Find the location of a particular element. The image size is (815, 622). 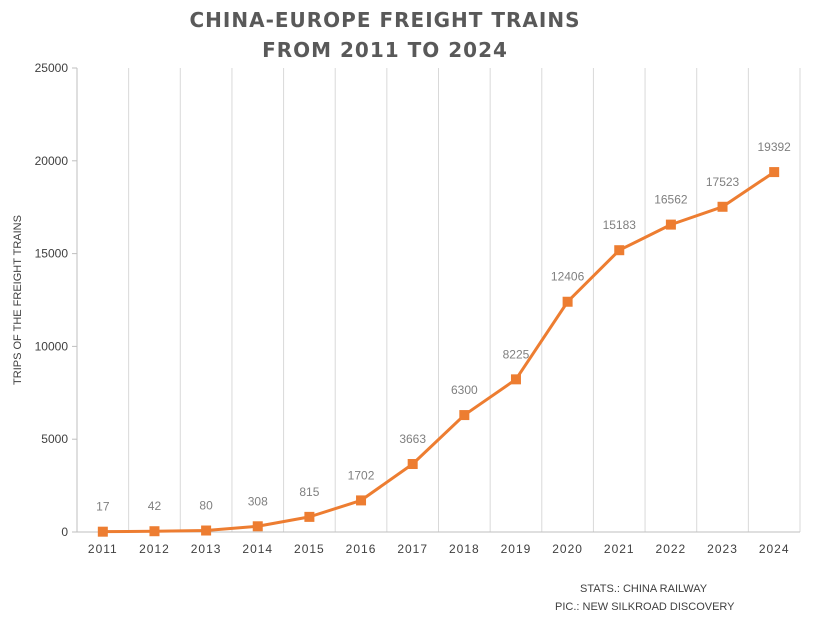

data-label: 8225 is located at coordinates (516, 354).